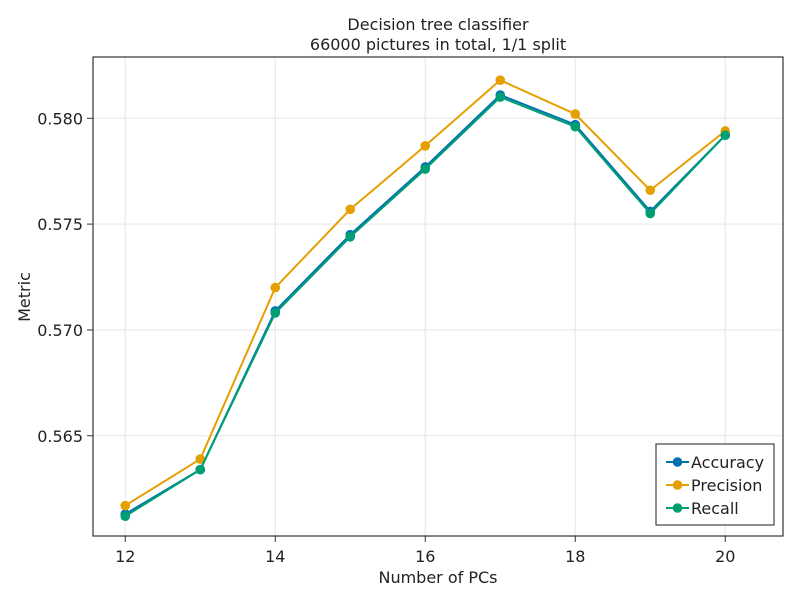  Describe the element at coordinates (437, 577) in the screenshot. I see `x-axis-label: Number of PCs` at that location.